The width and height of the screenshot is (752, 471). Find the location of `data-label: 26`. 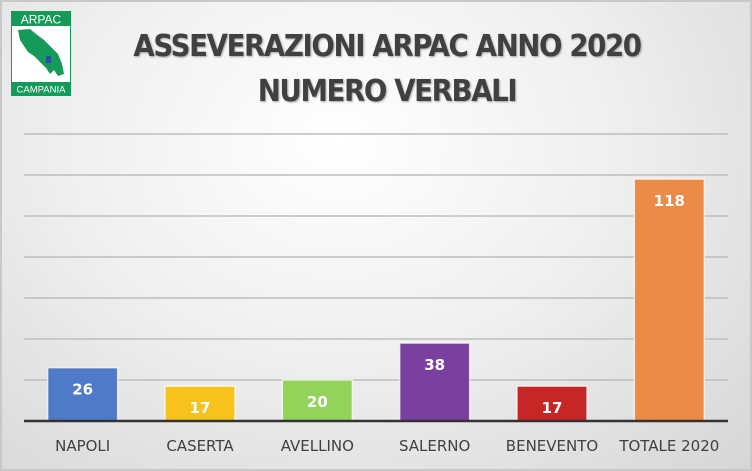

data-label: 26 is located at coordinates (82, 390).